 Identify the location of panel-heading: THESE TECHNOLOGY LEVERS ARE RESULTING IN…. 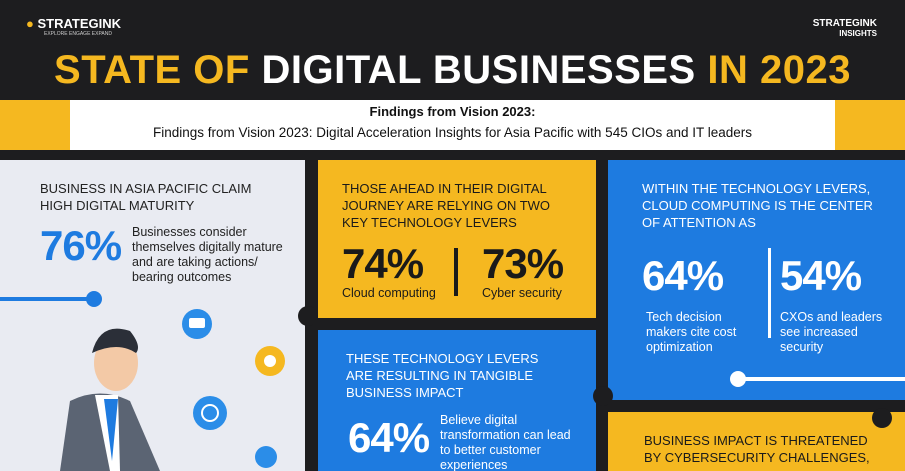
(442, 375).